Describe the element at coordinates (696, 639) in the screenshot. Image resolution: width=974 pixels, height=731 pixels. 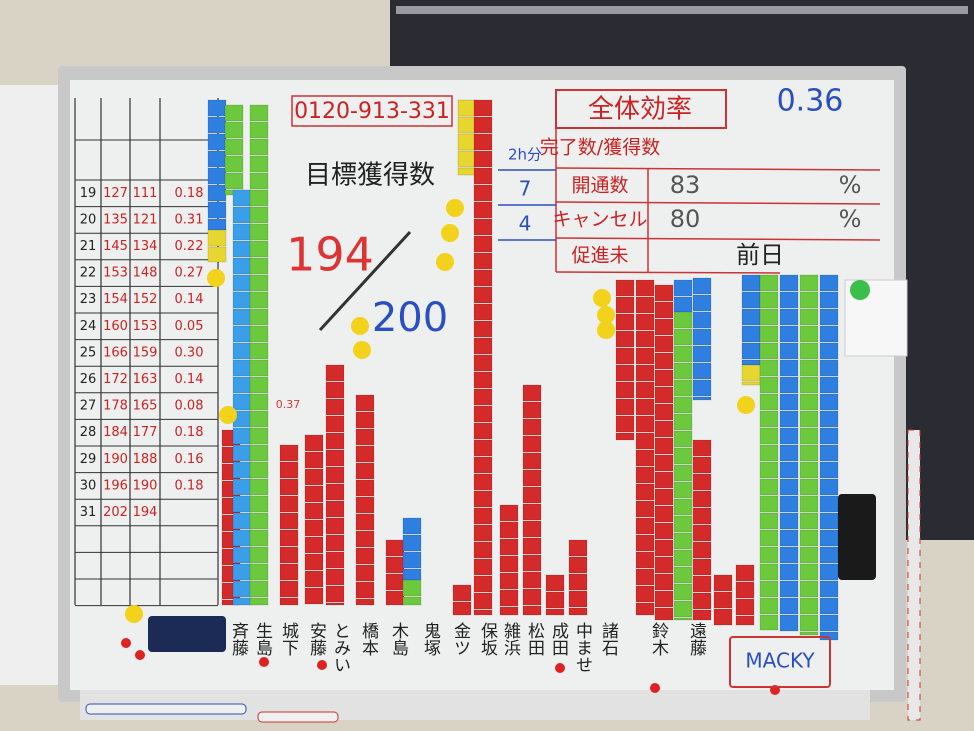
I see `name: 遠藤` at that location.